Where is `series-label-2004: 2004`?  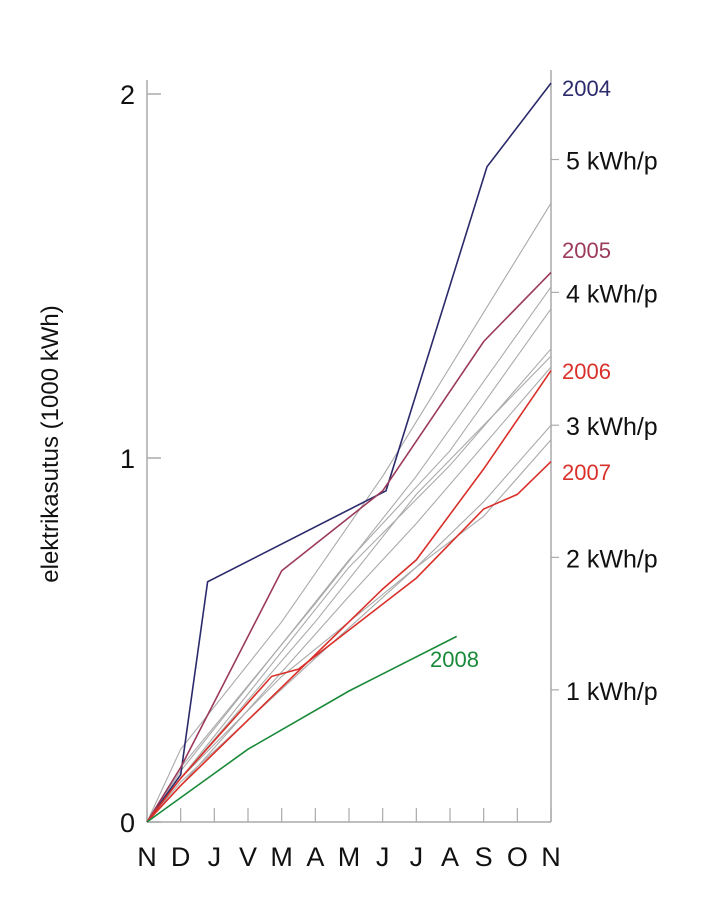
series-label-2004: 2004 is located at coordinates (586, 88).